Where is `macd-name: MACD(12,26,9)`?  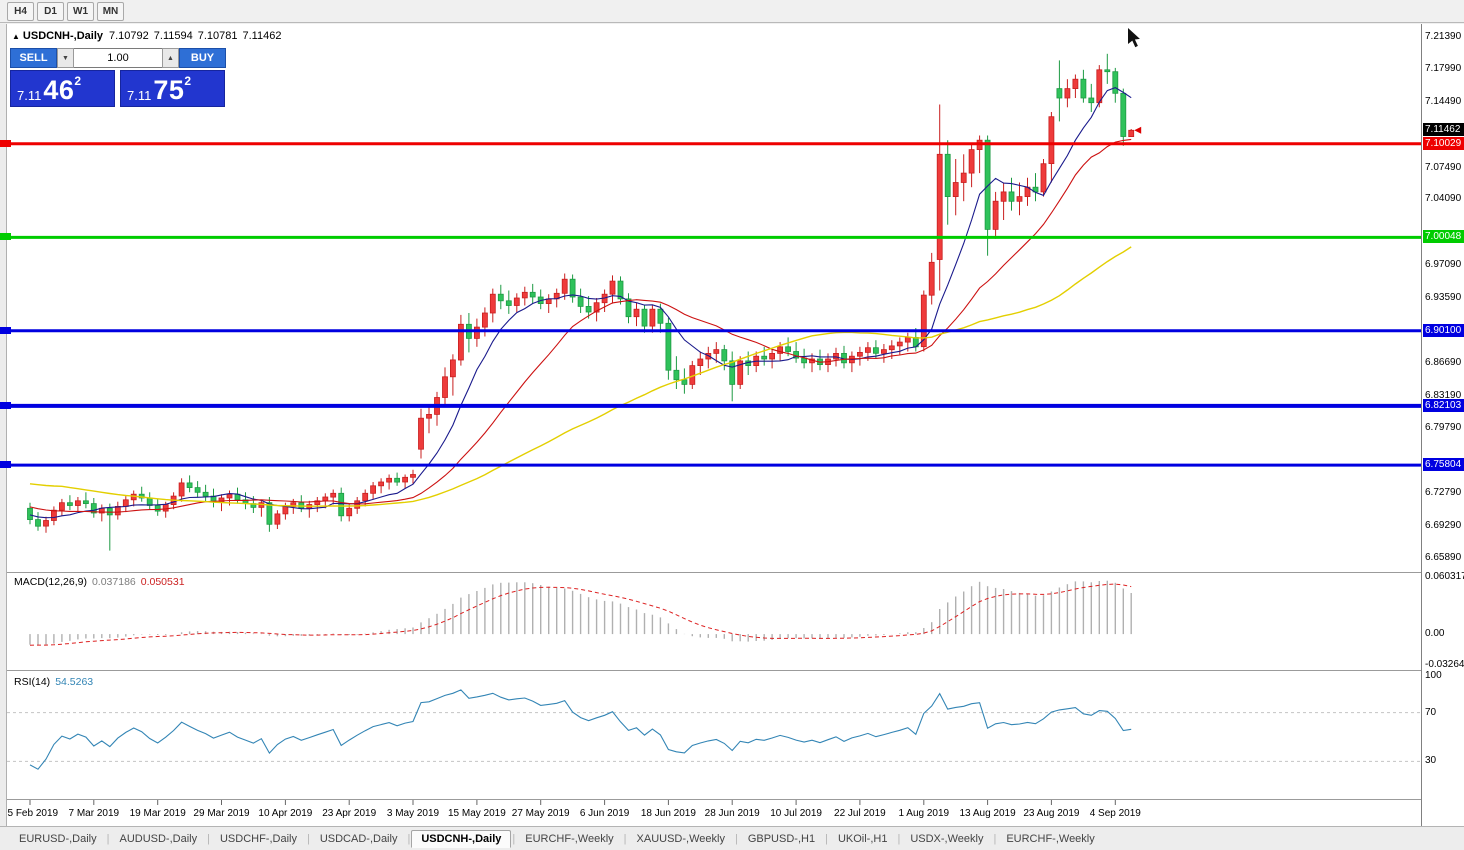 macd-name: MACD(12,26,9) is located at coordinates (50, 582).